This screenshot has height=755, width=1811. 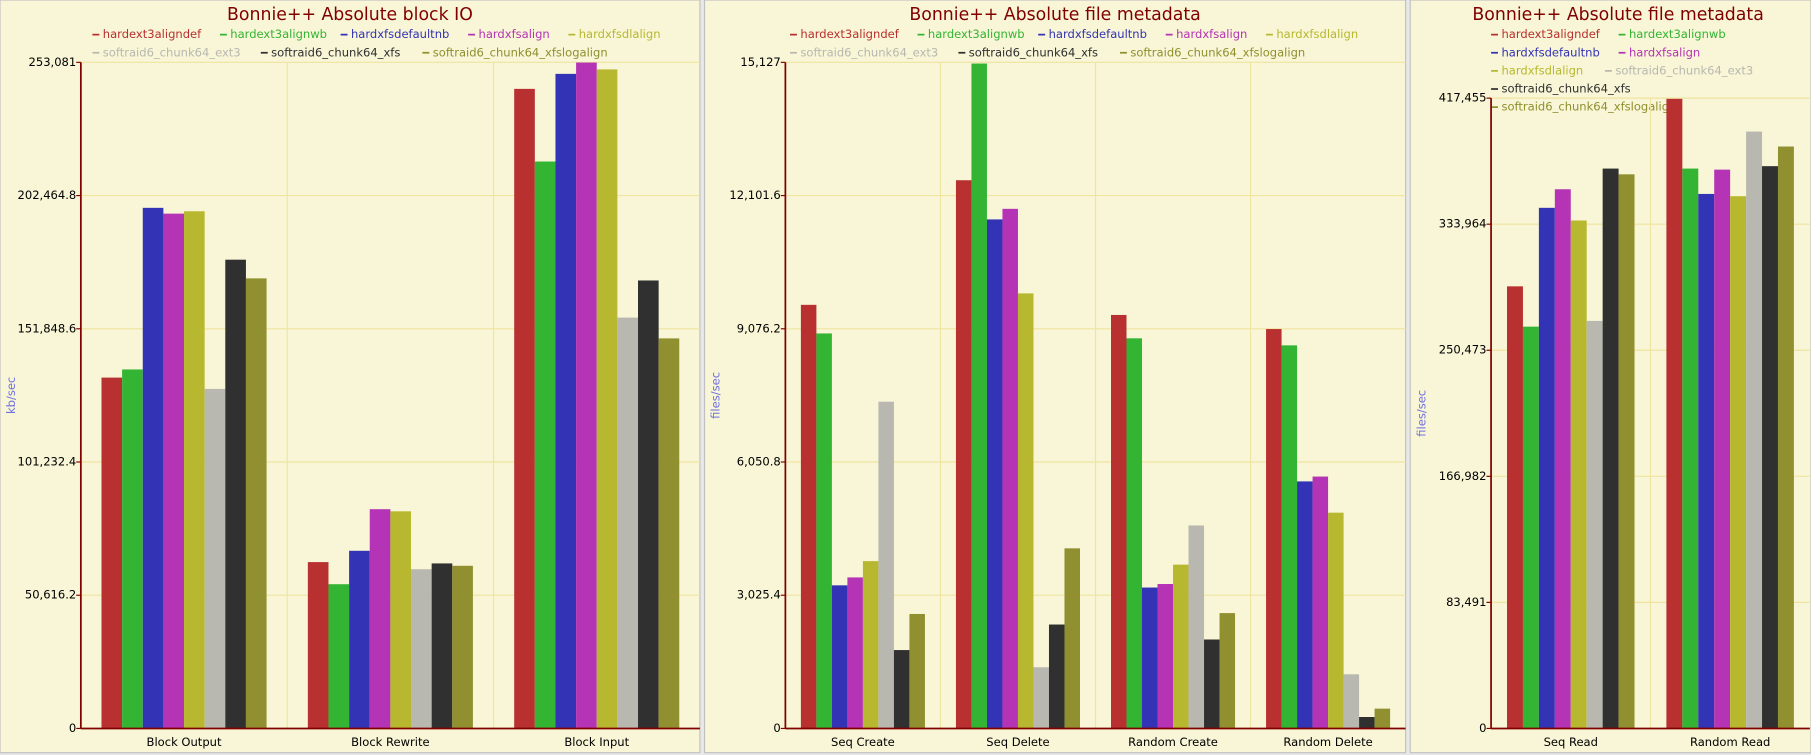 I want to click on y-tick-label: 202,464.8, so click(x=47, y=195).